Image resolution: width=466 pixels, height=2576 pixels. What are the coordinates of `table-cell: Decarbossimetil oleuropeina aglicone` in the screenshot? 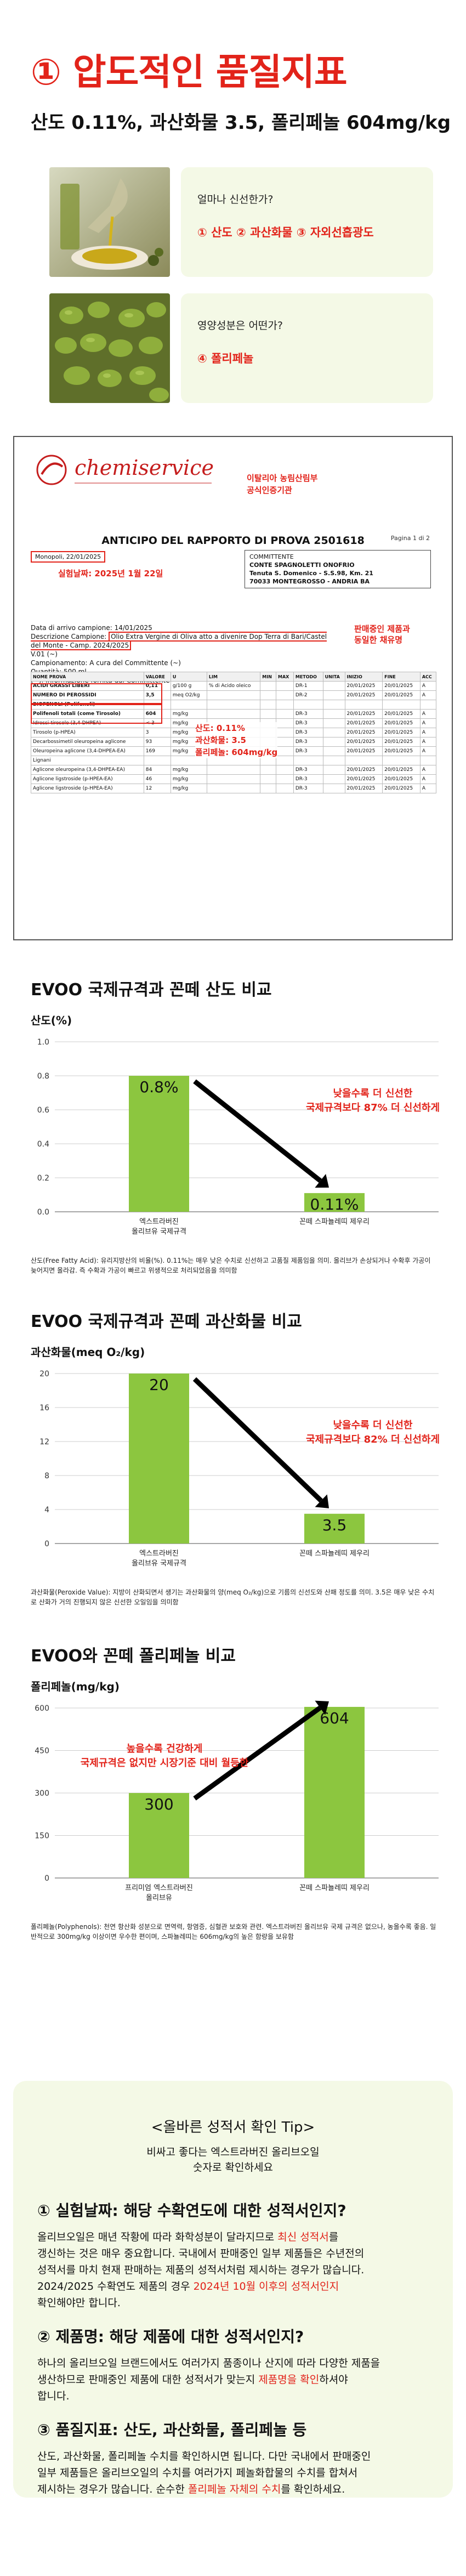 It's located at (87, 742).